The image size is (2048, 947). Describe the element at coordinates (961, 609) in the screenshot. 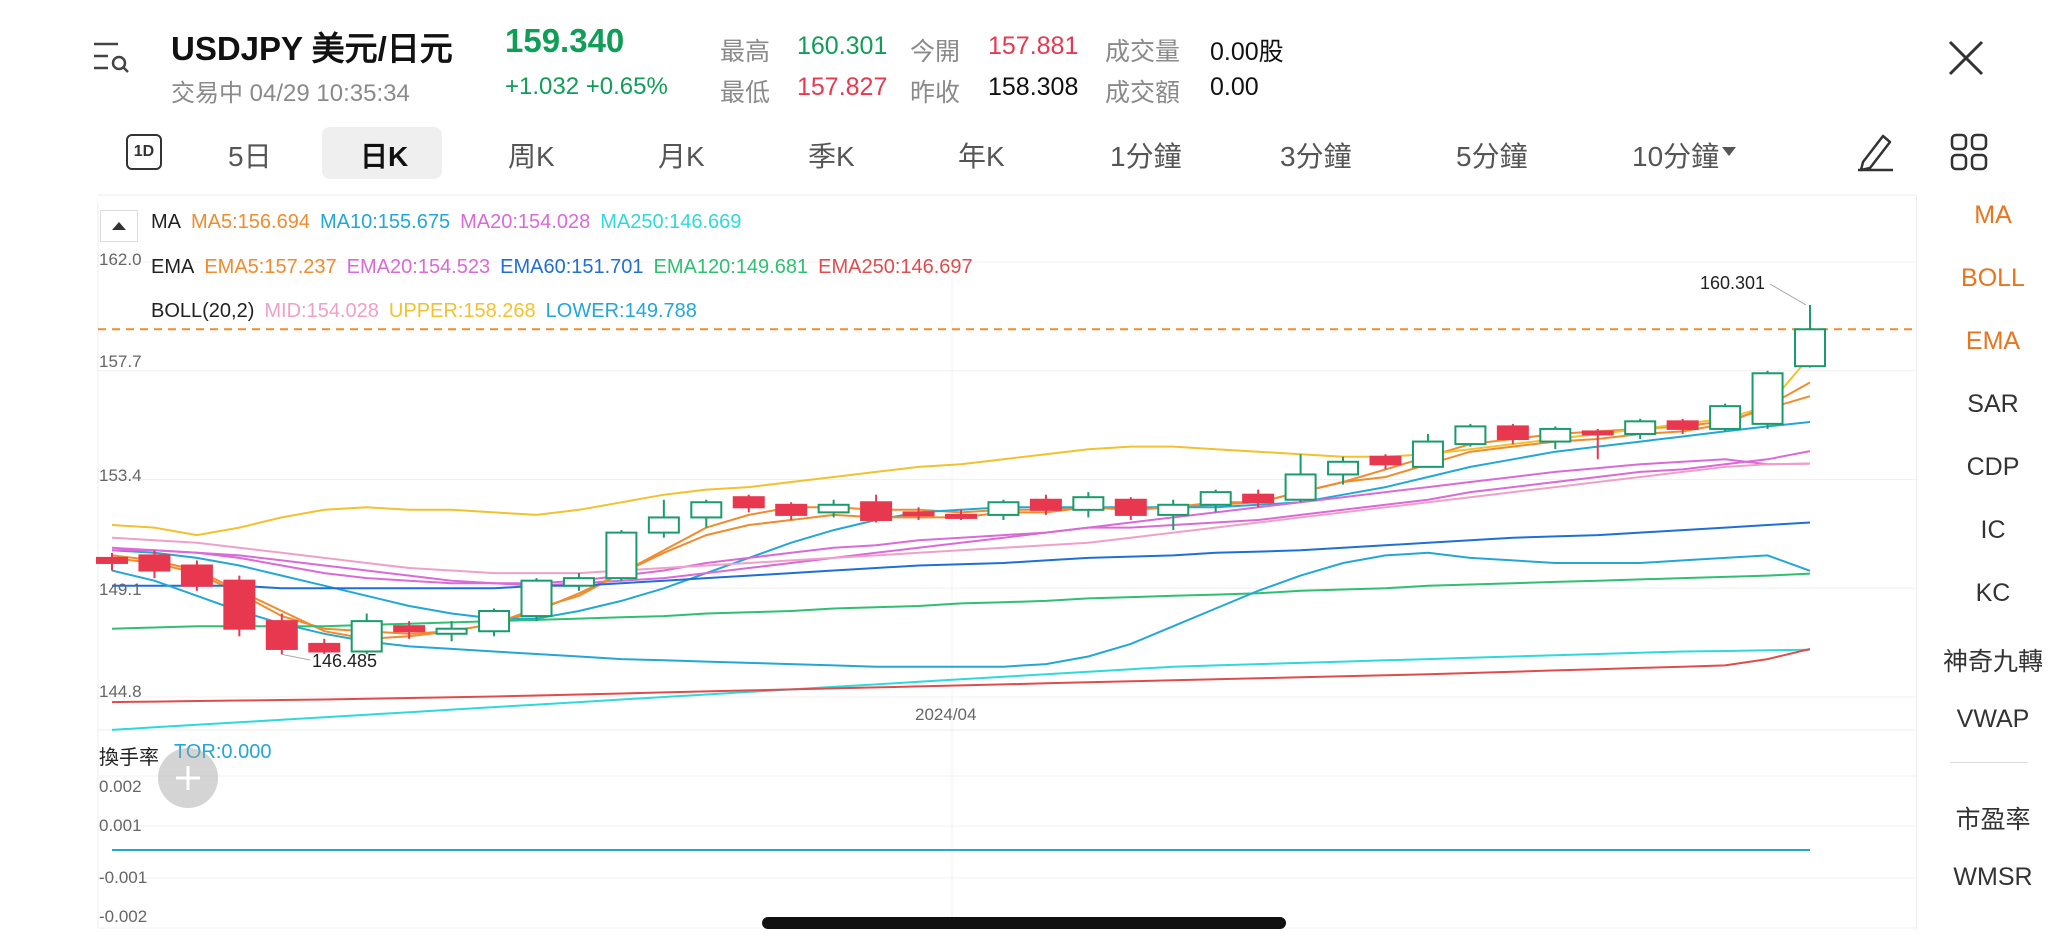

I see `series-line-boll-lower` at that location.